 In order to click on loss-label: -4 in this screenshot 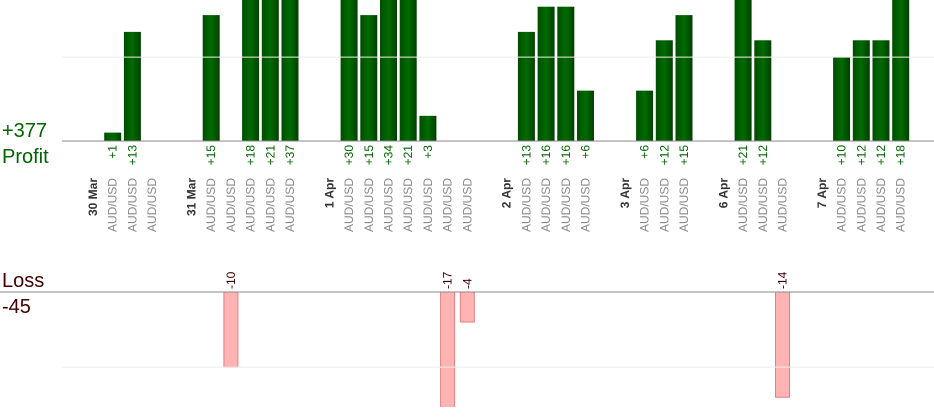, I will do `click(467, 283)`.